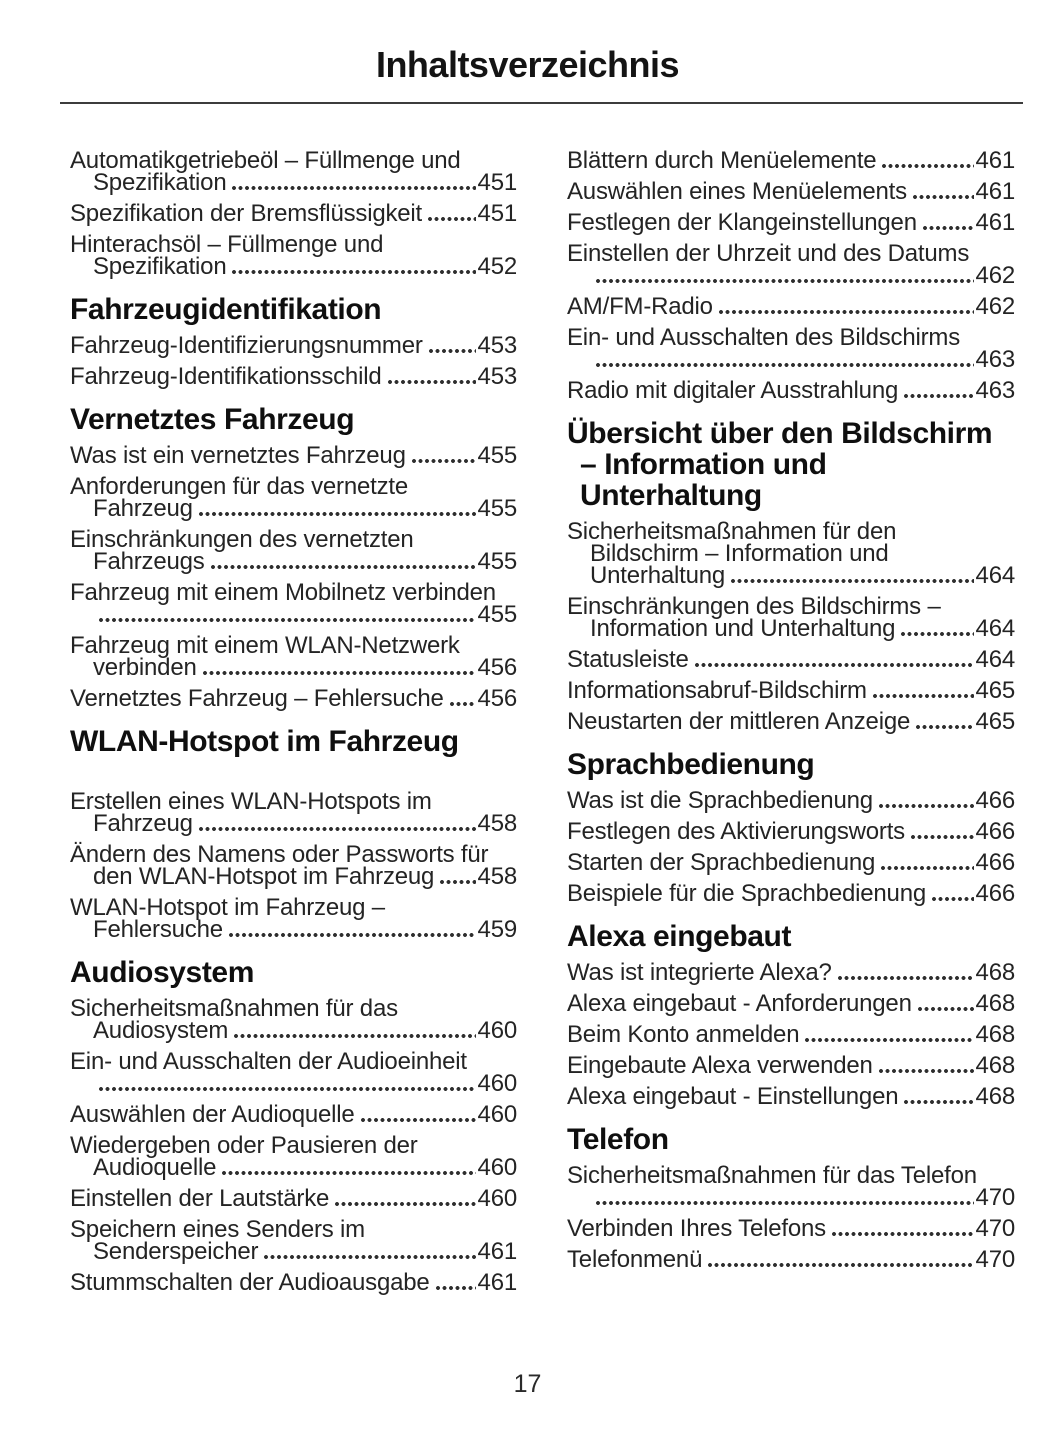 The width and height of the screenshot is (1055, 1448). I want to click on toc-entry-label: Einstellen der Lautstärke, so click(200, 1198).